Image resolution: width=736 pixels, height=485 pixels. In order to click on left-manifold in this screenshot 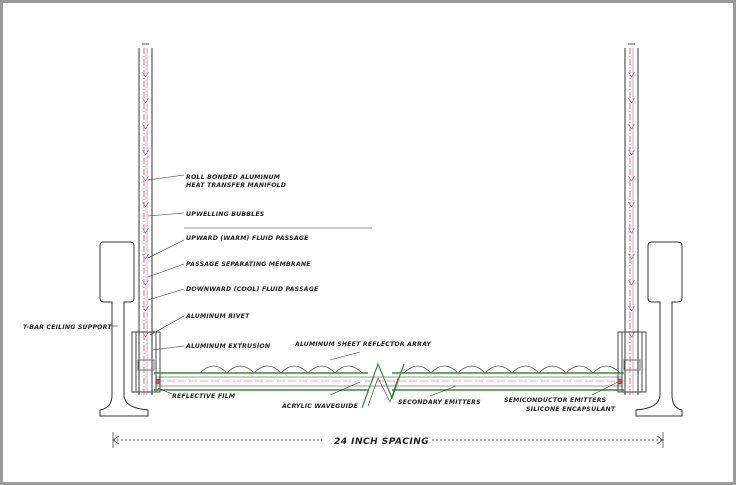, I will do `click(145, 219)`.